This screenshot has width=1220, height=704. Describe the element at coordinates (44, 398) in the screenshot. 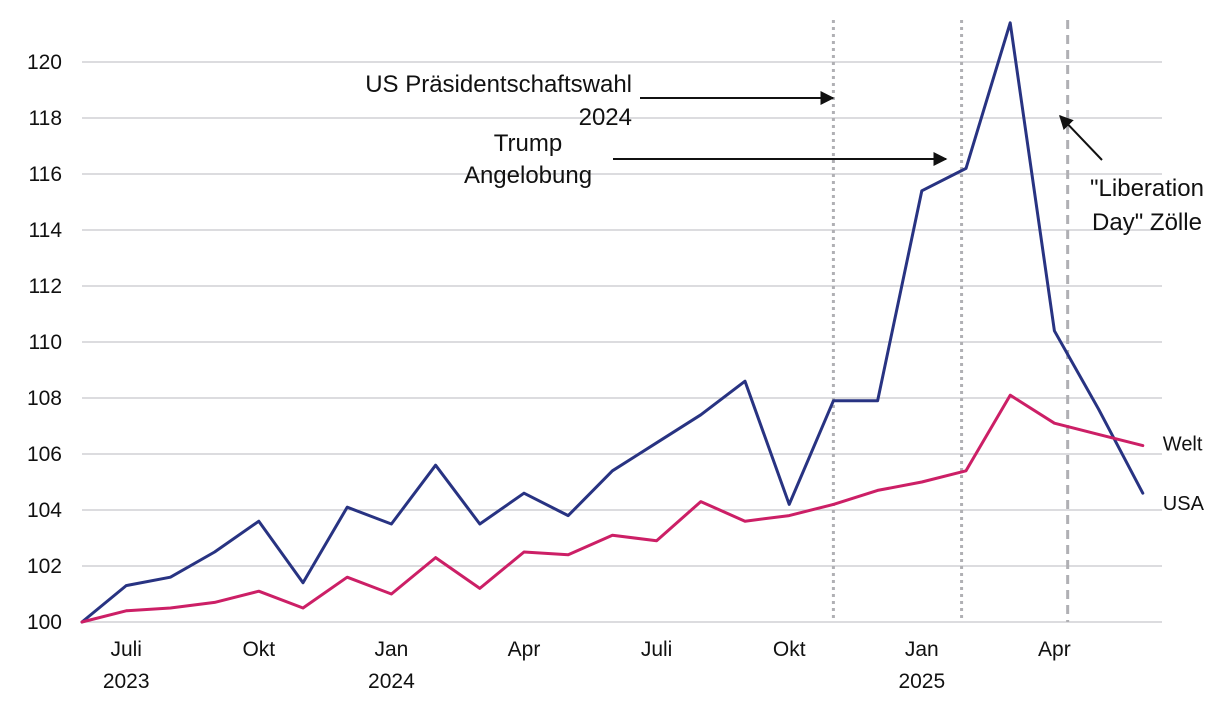

I see `y-tick-label: 108` at that location.